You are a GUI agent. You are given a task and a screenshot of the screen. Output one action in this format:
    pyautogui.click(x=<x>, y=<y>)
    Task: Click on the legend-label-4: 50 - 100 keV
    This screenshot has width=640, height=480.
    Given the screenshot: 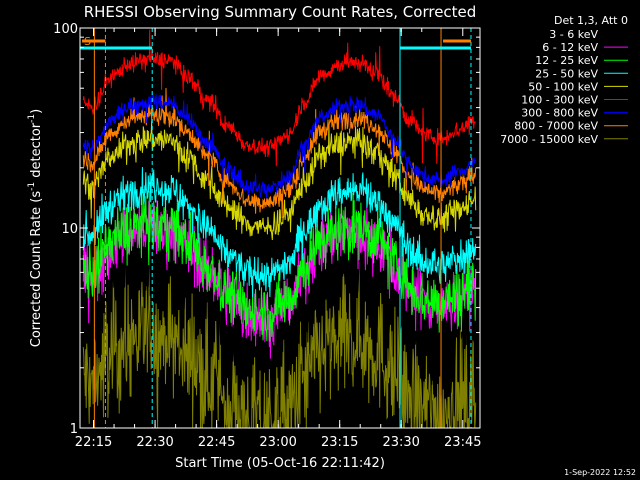 What is the action you would take?
    pyautogui.click(x=563, y=86)
    